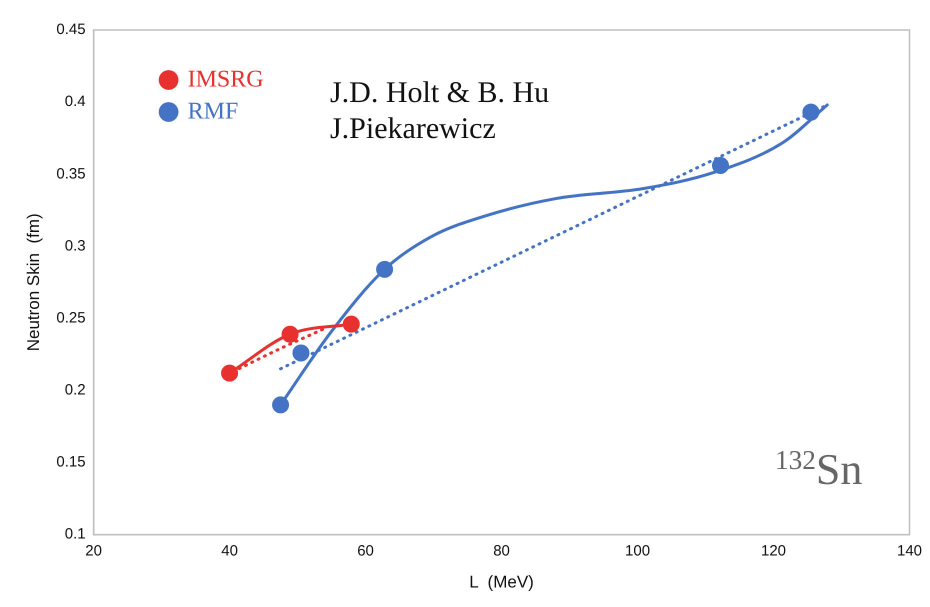 Image resolution: width=930 pixels, height=607 pixels. What do you see at coordinates (501, 582) in the screenshot?
I see `x-axis-title: L (MeV)` at bounding box center [501, 582].